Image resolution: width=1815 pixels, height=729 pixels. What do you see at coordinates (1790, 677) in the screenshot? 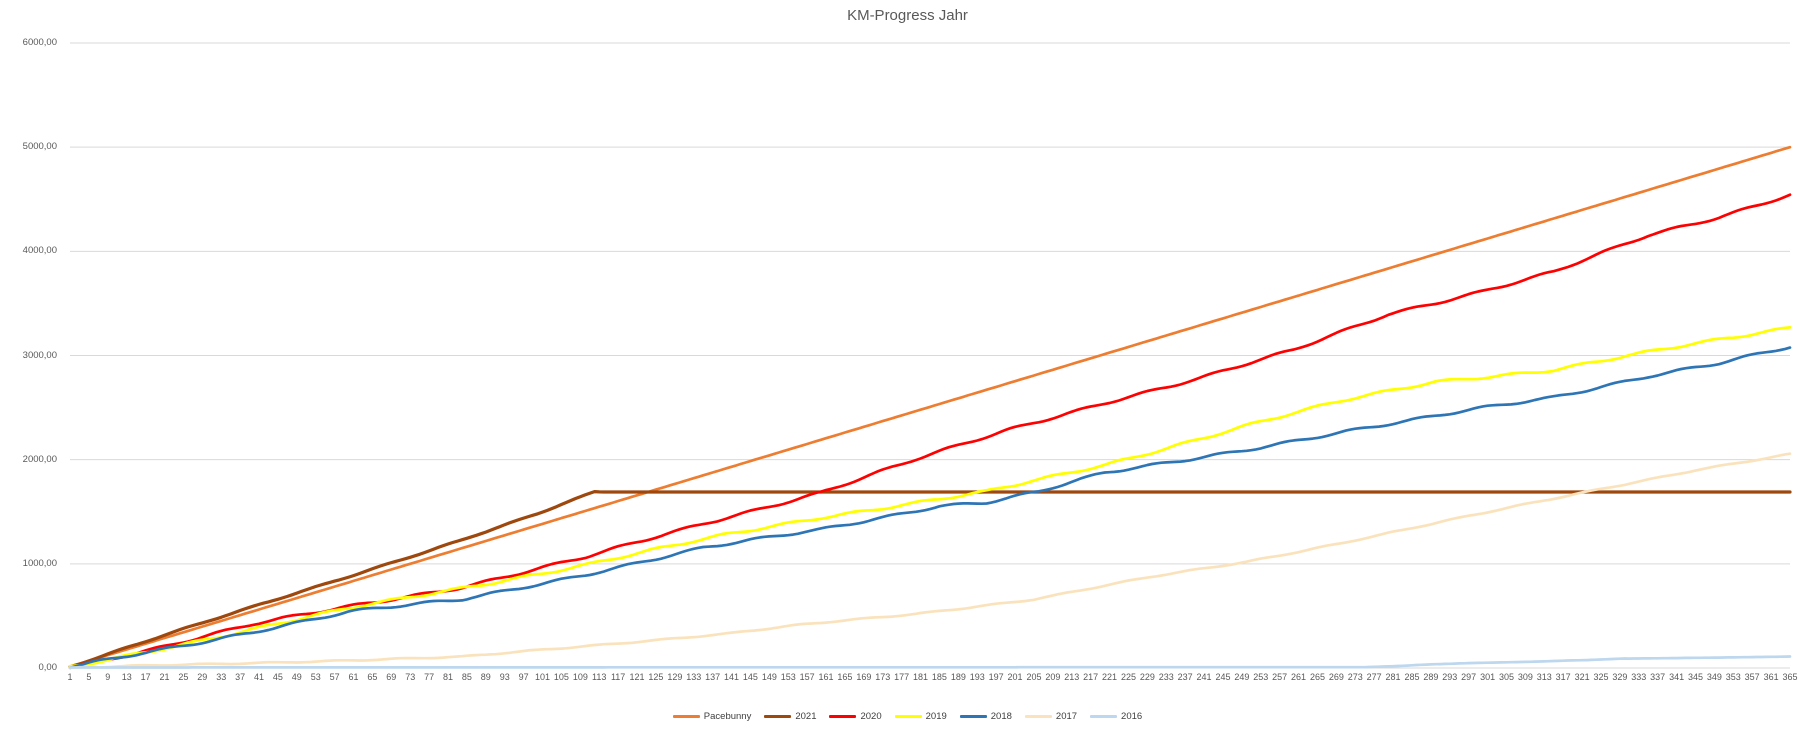
I see `x-axis-label: 365` at bounding box center [1790, 677].